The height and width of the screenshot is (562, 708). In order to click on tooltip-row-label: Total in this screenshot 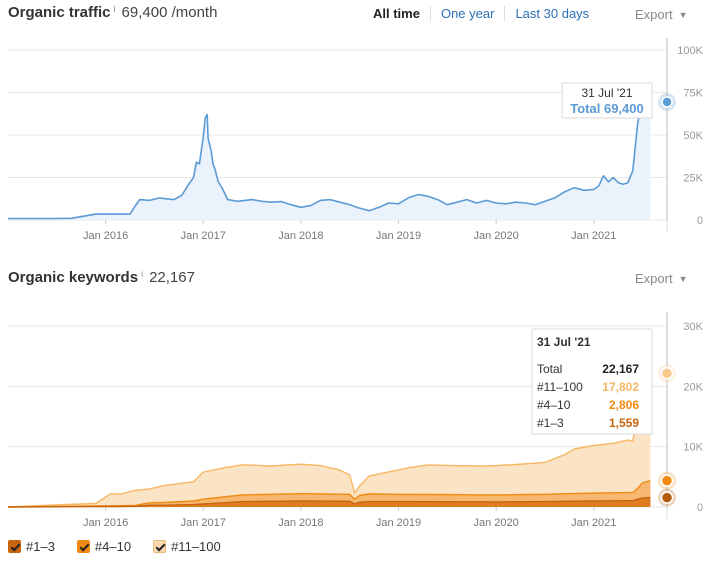, I will do `click(549, 369)`.